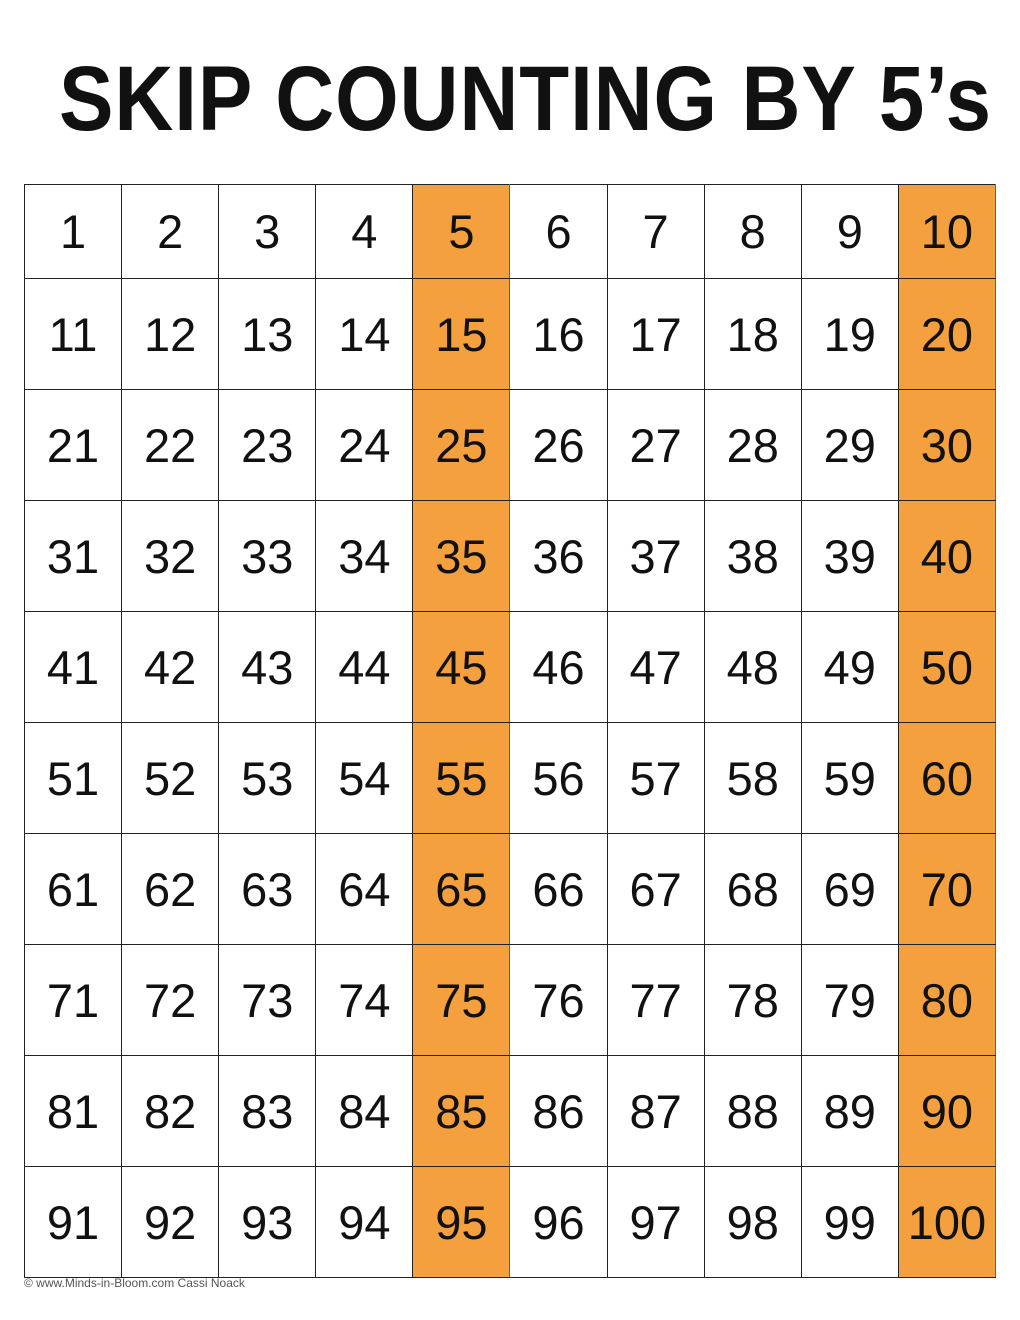  Describe the element at coordinates (849, 1222) in the screenshot. I see `number-cell: 99` at that location.